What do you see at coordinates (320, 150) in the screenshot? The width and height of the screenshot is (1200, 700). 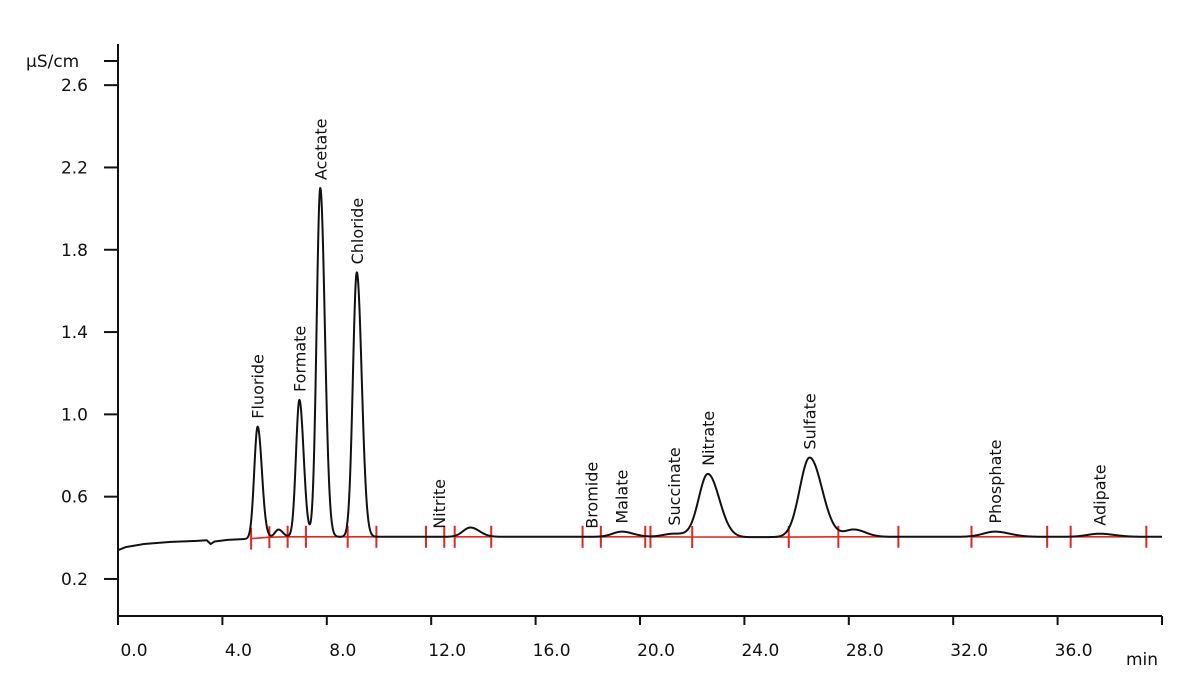 I see `peak-label-acetate: Acetate` at bounding box center [320, 150].